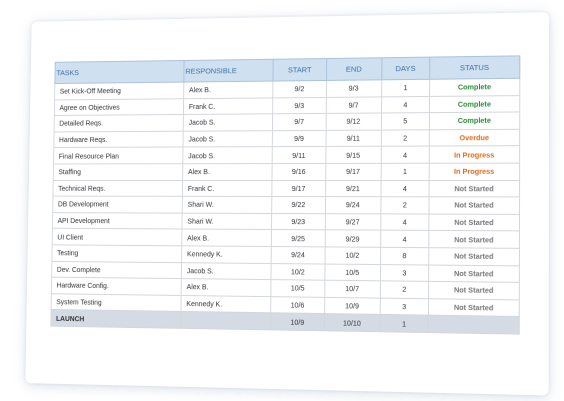  What do you see at coordinates (119, 91) in the screenshot?
I see `cell-task: Set Kick-Off Meeting` at bounding box center [119, 91].